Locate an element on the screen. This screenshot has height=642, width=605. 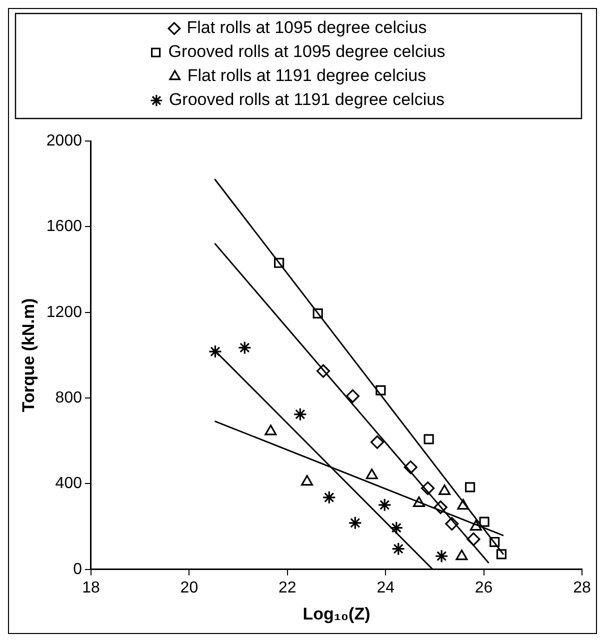
y-tick-label: 2000 is located at coordinates (64, 141).